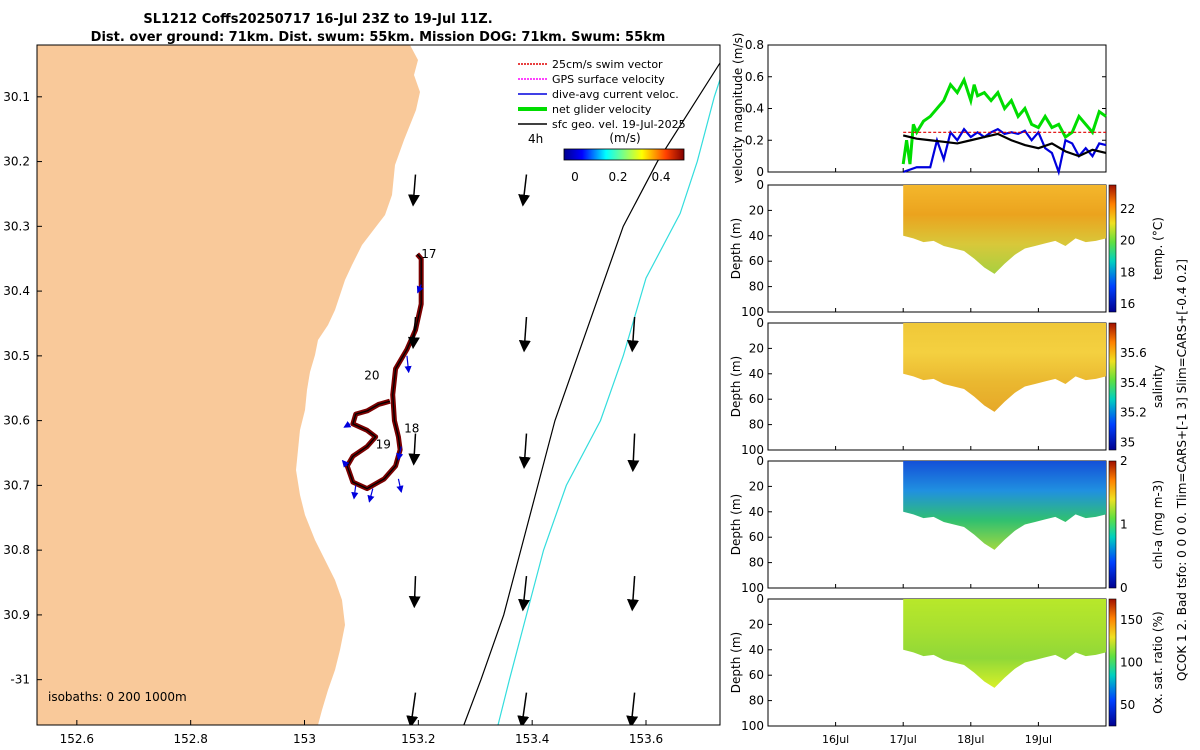  I want to click on section-2-ytick-label-1: 20, so click(756, 486).